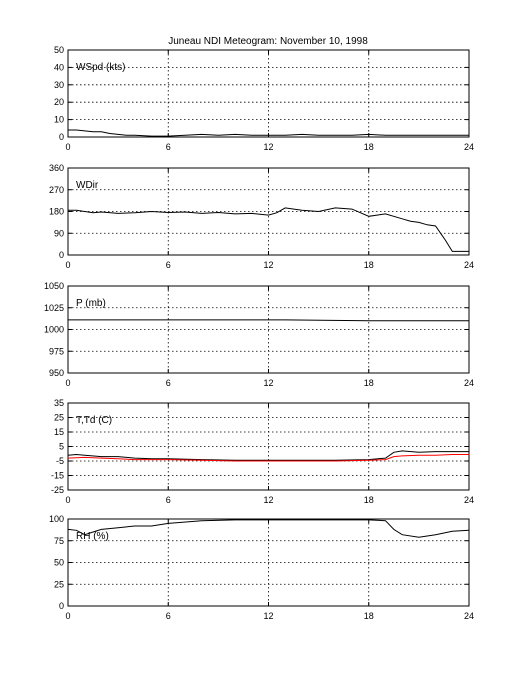 The image size is (520, 683). What do you see at coordinates (59, 102) in the screenshot?
I see `y-tick-label: 20` at bounding box center [59, 102].